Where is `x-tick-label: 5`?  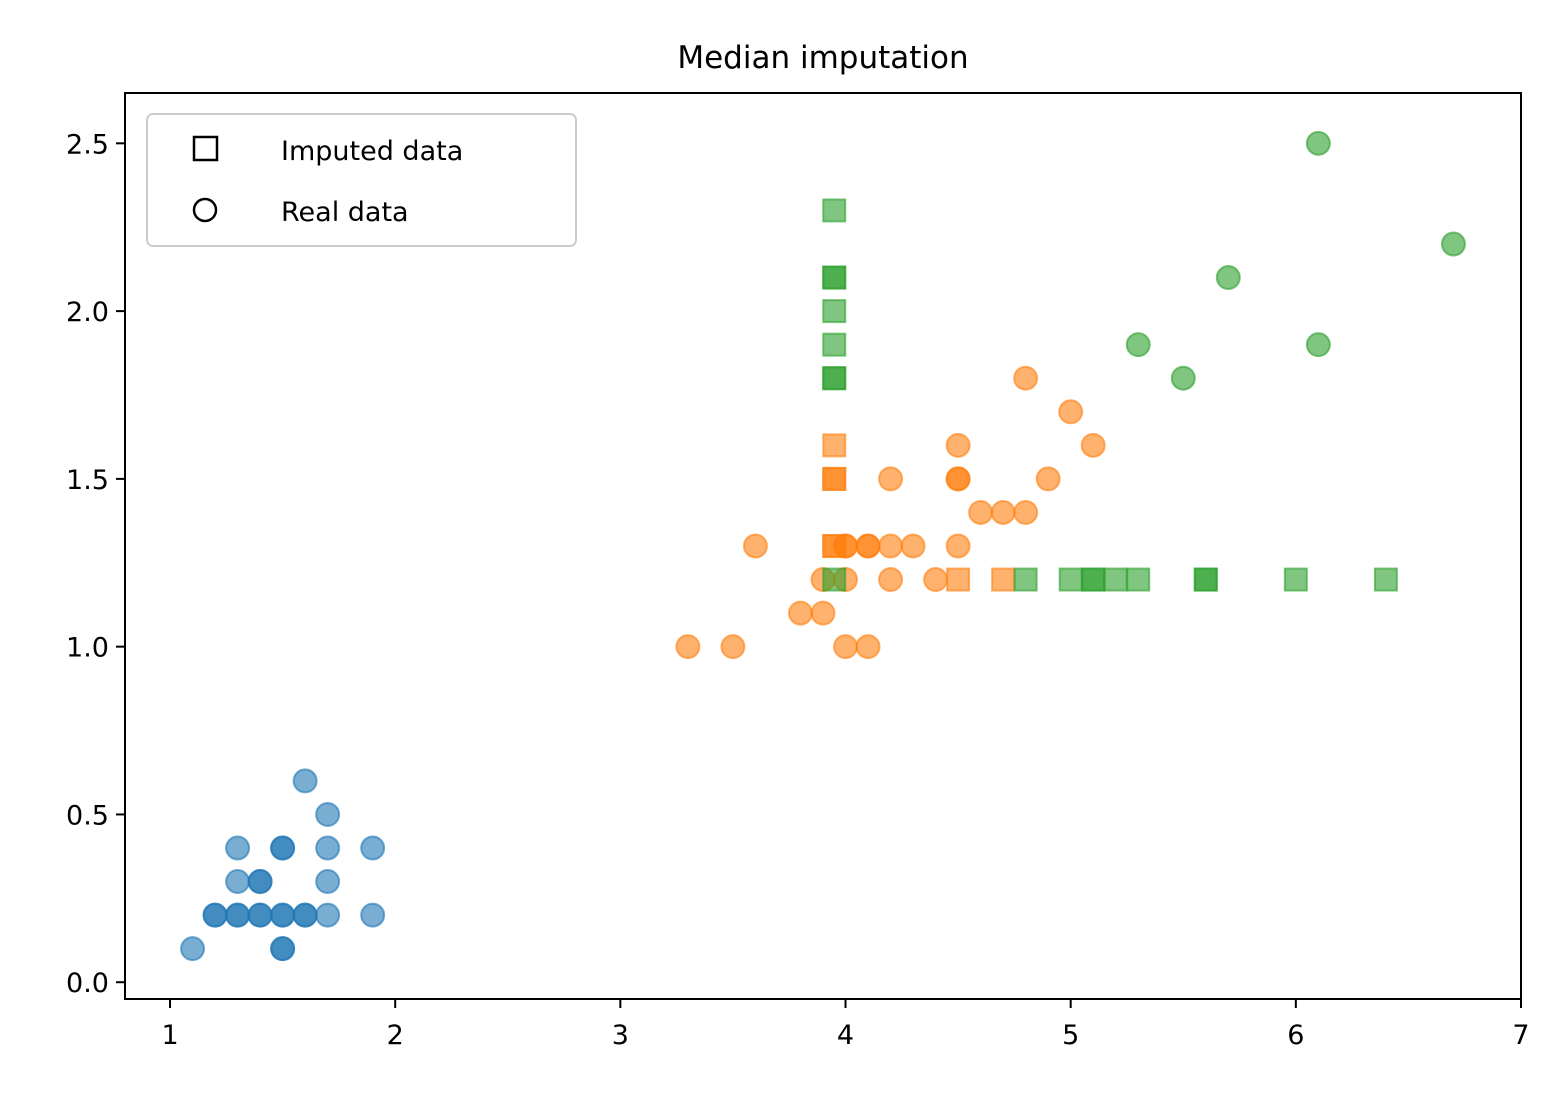
x-tick-label: 5 is located at coordinates (1070, 1035).